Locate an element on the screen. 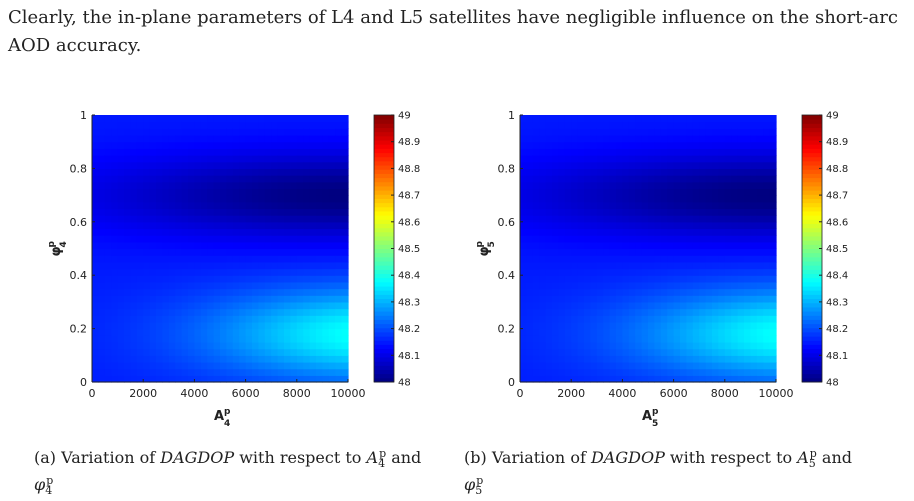 The width and height of the screenshot is (914, 501). colorbar-tick-label: 49 is located at coordinates (832, 116).